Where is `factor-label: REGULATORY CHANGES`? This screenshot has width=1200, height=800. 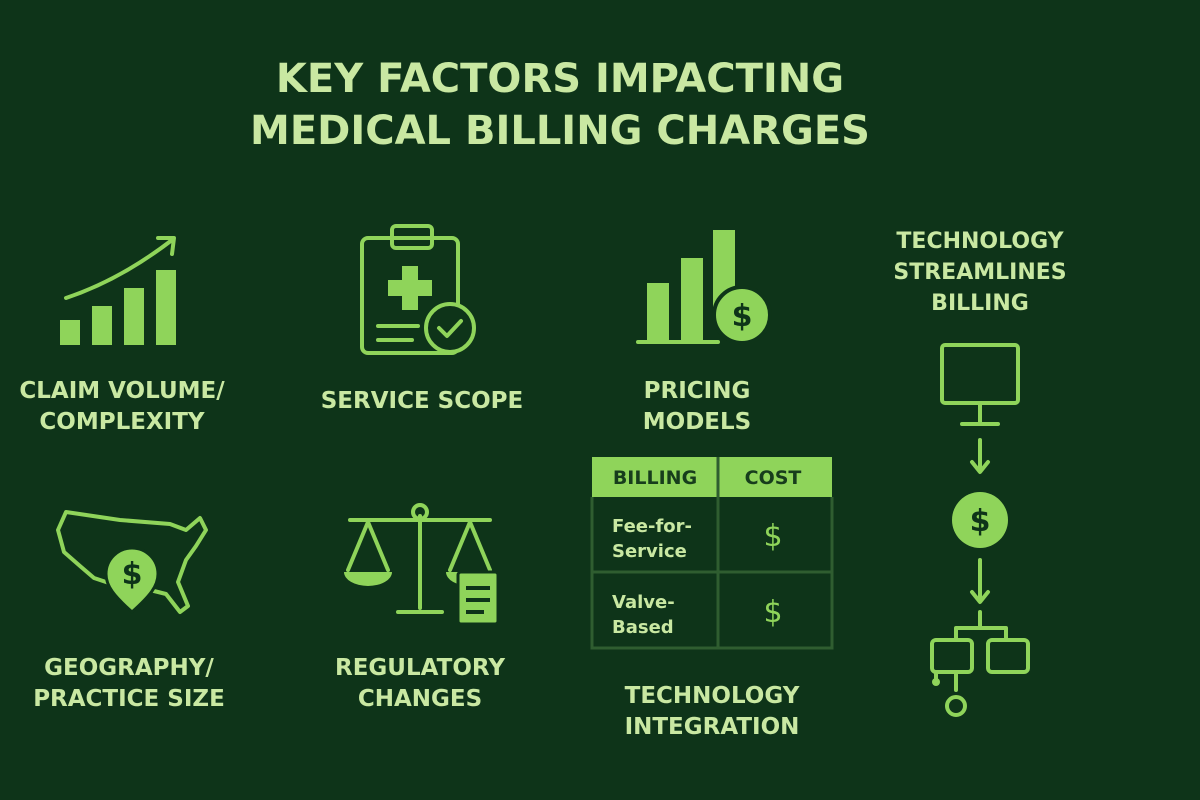
factor-label: REGULATORY CHANGES is located at coordinates (420, 683).